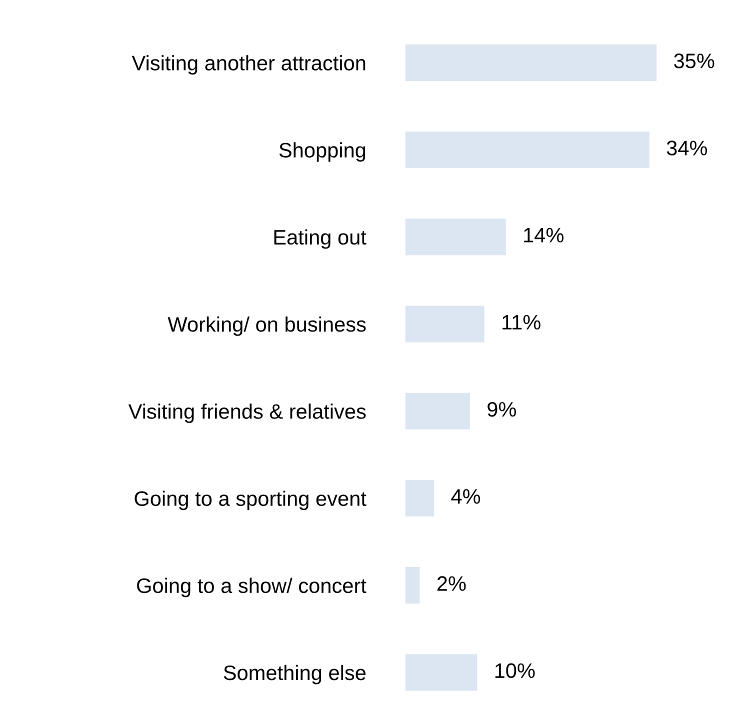  I want to click on data-label: 35%, so click(694, 61).